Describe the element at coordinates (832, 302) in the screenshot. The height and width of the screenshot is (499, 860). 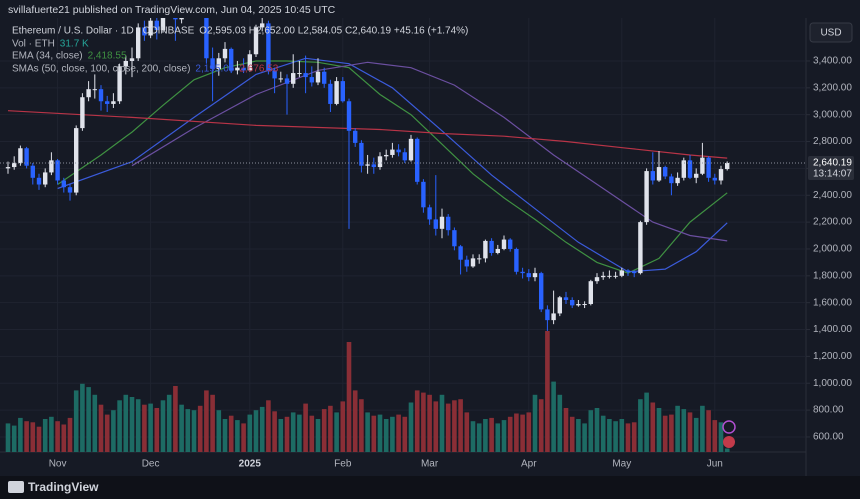
I see `y-tick-label: 1,600.00` at that location.